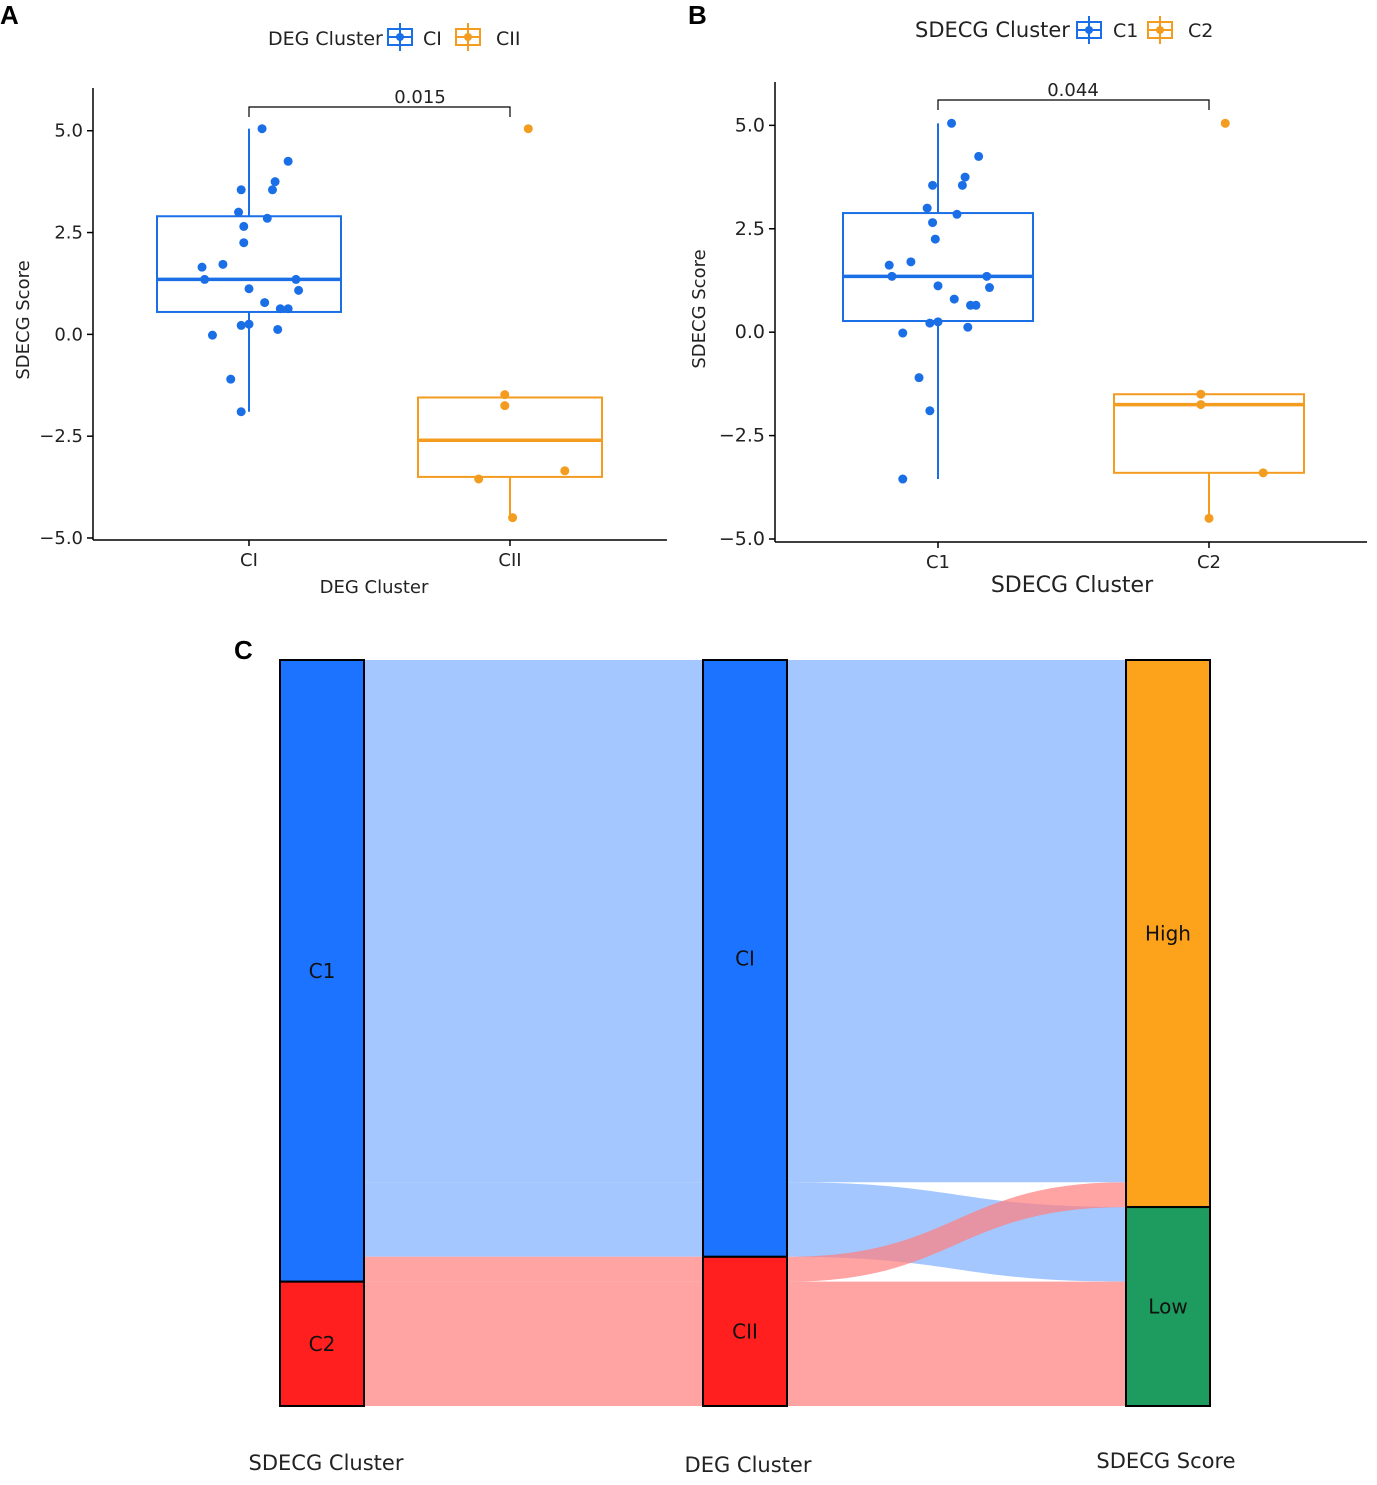 The width and height of the screenshot is (1377, 1485). Describe the element at coordinates (938, 562) in the screenshot. I see `x-tick-label: C1` at that location.